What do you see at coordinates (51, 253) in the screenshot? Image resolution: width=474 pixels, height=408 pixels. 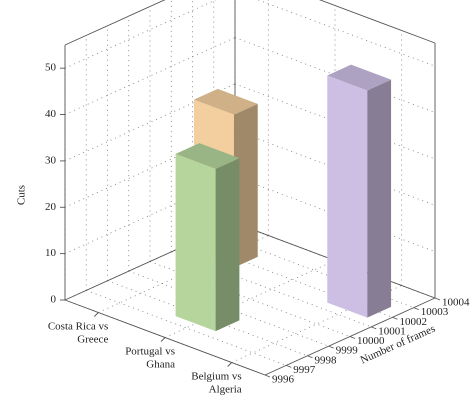 I see `y-tick-label: 10` at bounding box center [51, 253].